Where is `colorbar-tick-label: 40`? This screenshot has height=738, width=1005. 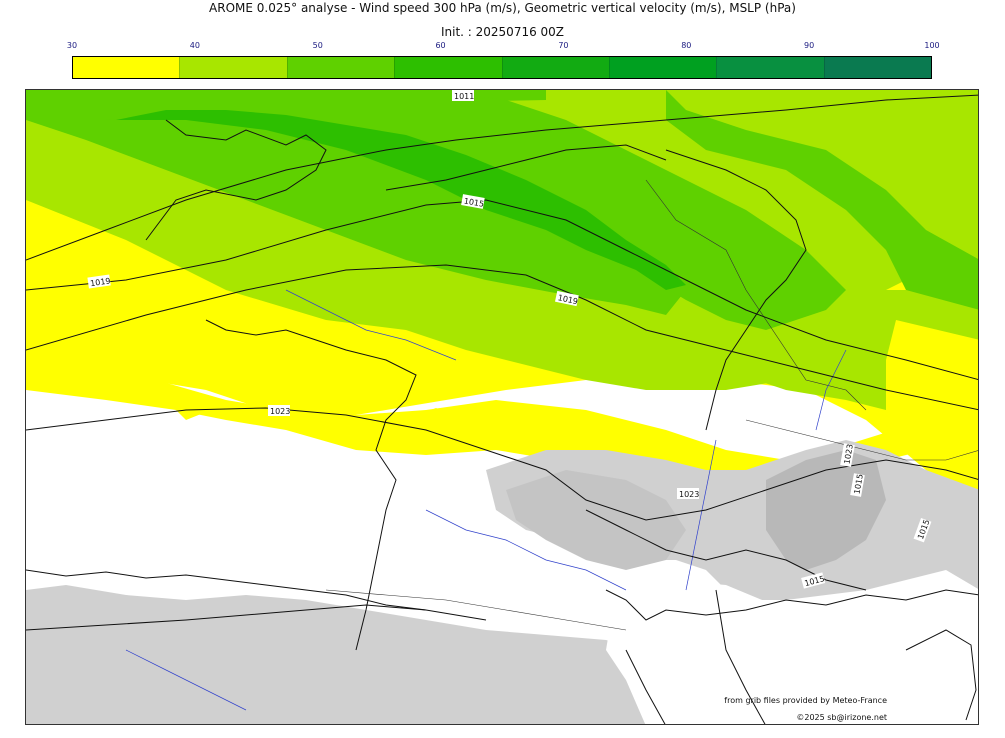
colorbar-tick-label: 40 is located at coordinates (194, 45).